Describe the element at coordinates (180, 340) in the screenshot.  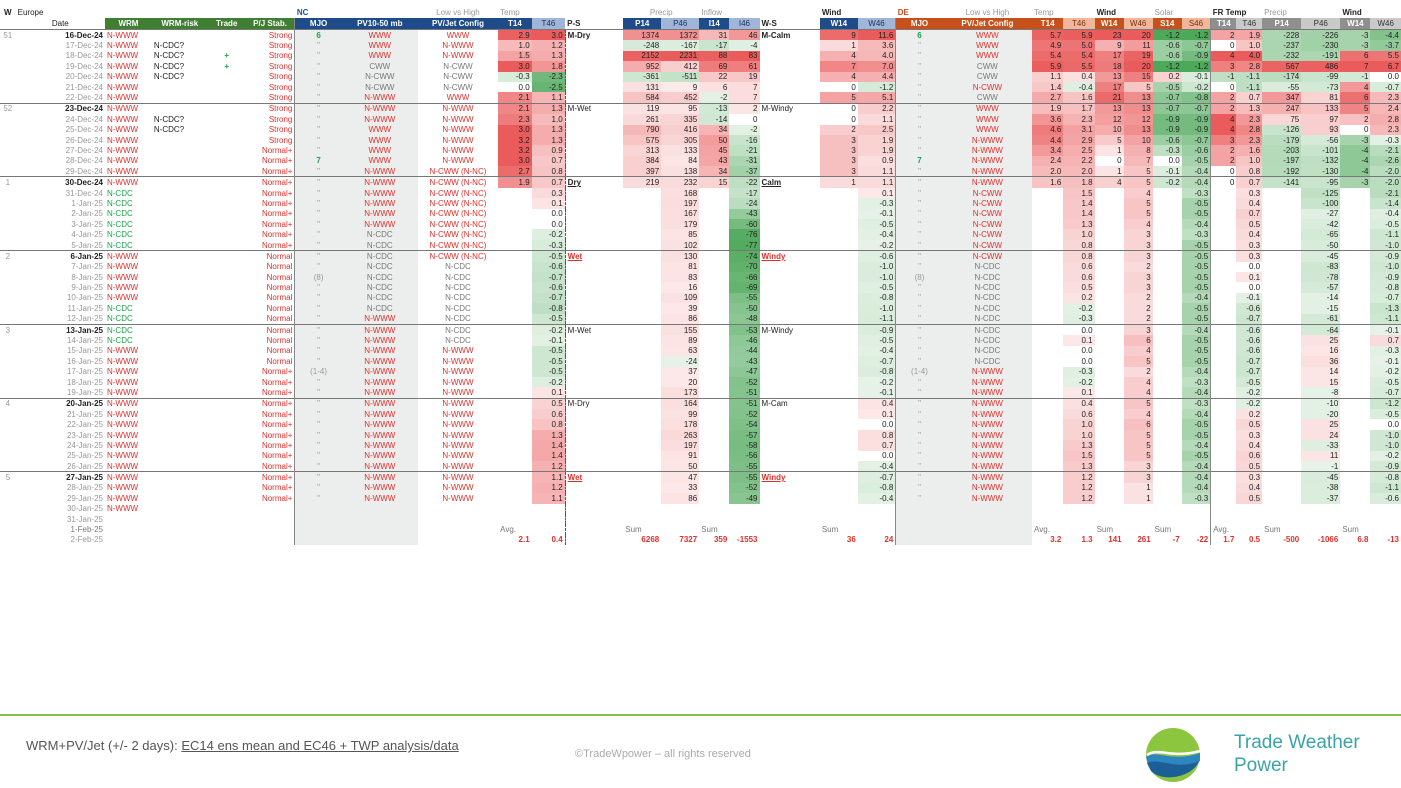
I see `cell-risk` at that location.